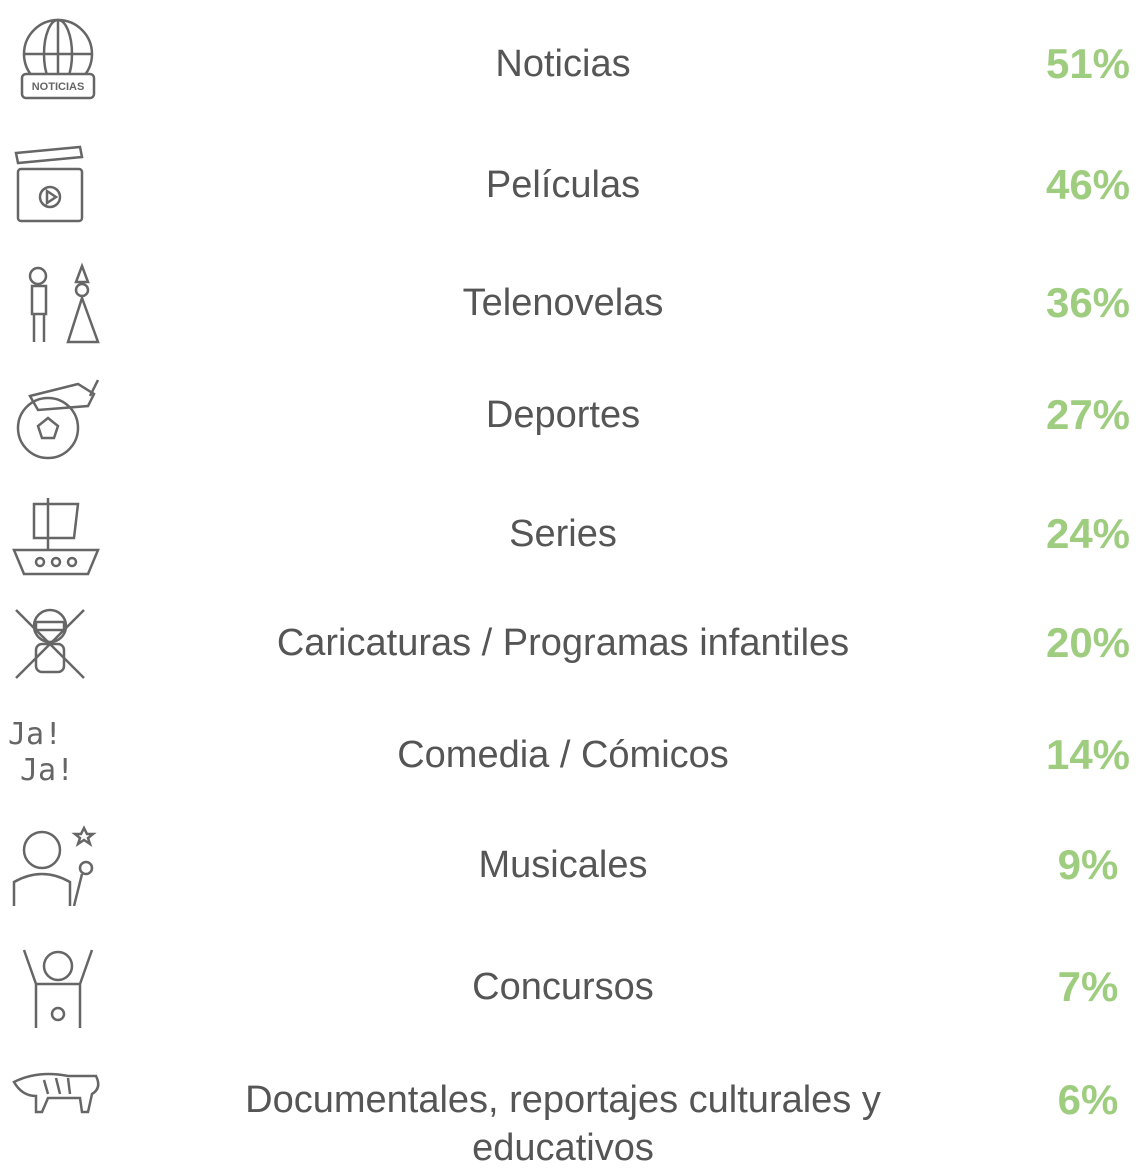  I want to click on sports-icon, so click(58, 419).